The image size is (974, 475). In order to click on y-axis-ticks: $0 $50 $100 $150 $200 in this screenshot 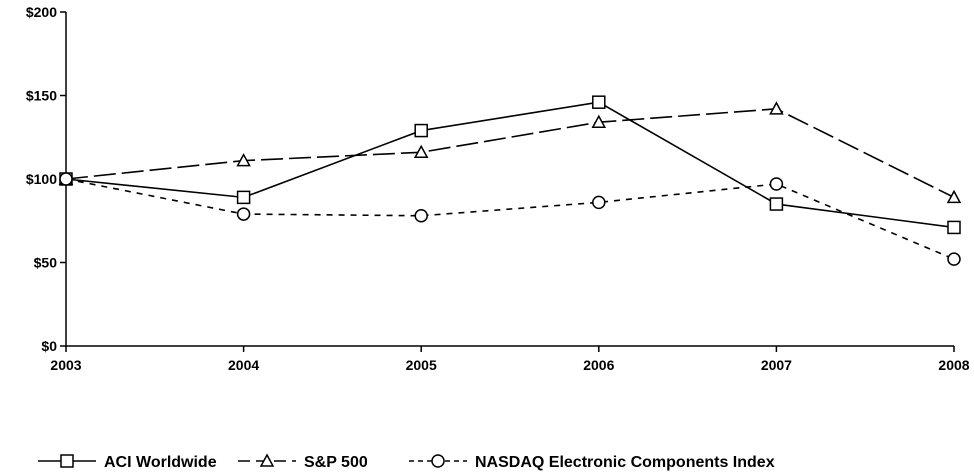, I will do `click(46, 179)`.